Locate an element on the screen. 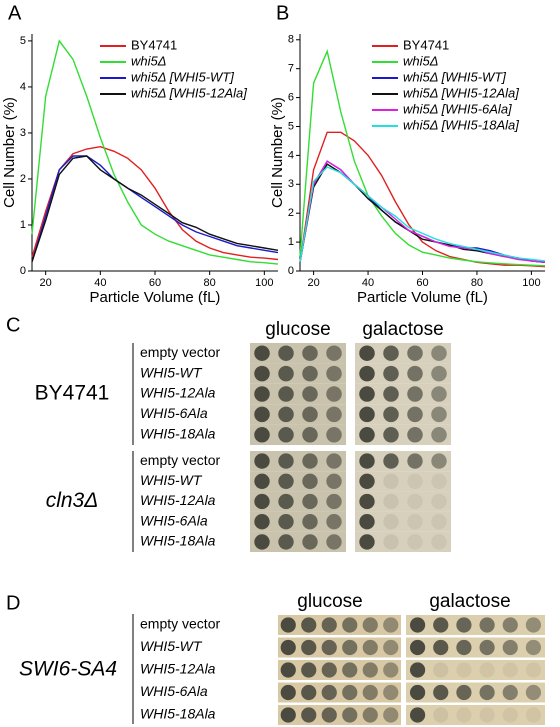 The height and width of the screenshot is (727, 560). y-tick-label: 7 is located at coordinates (291, 69).